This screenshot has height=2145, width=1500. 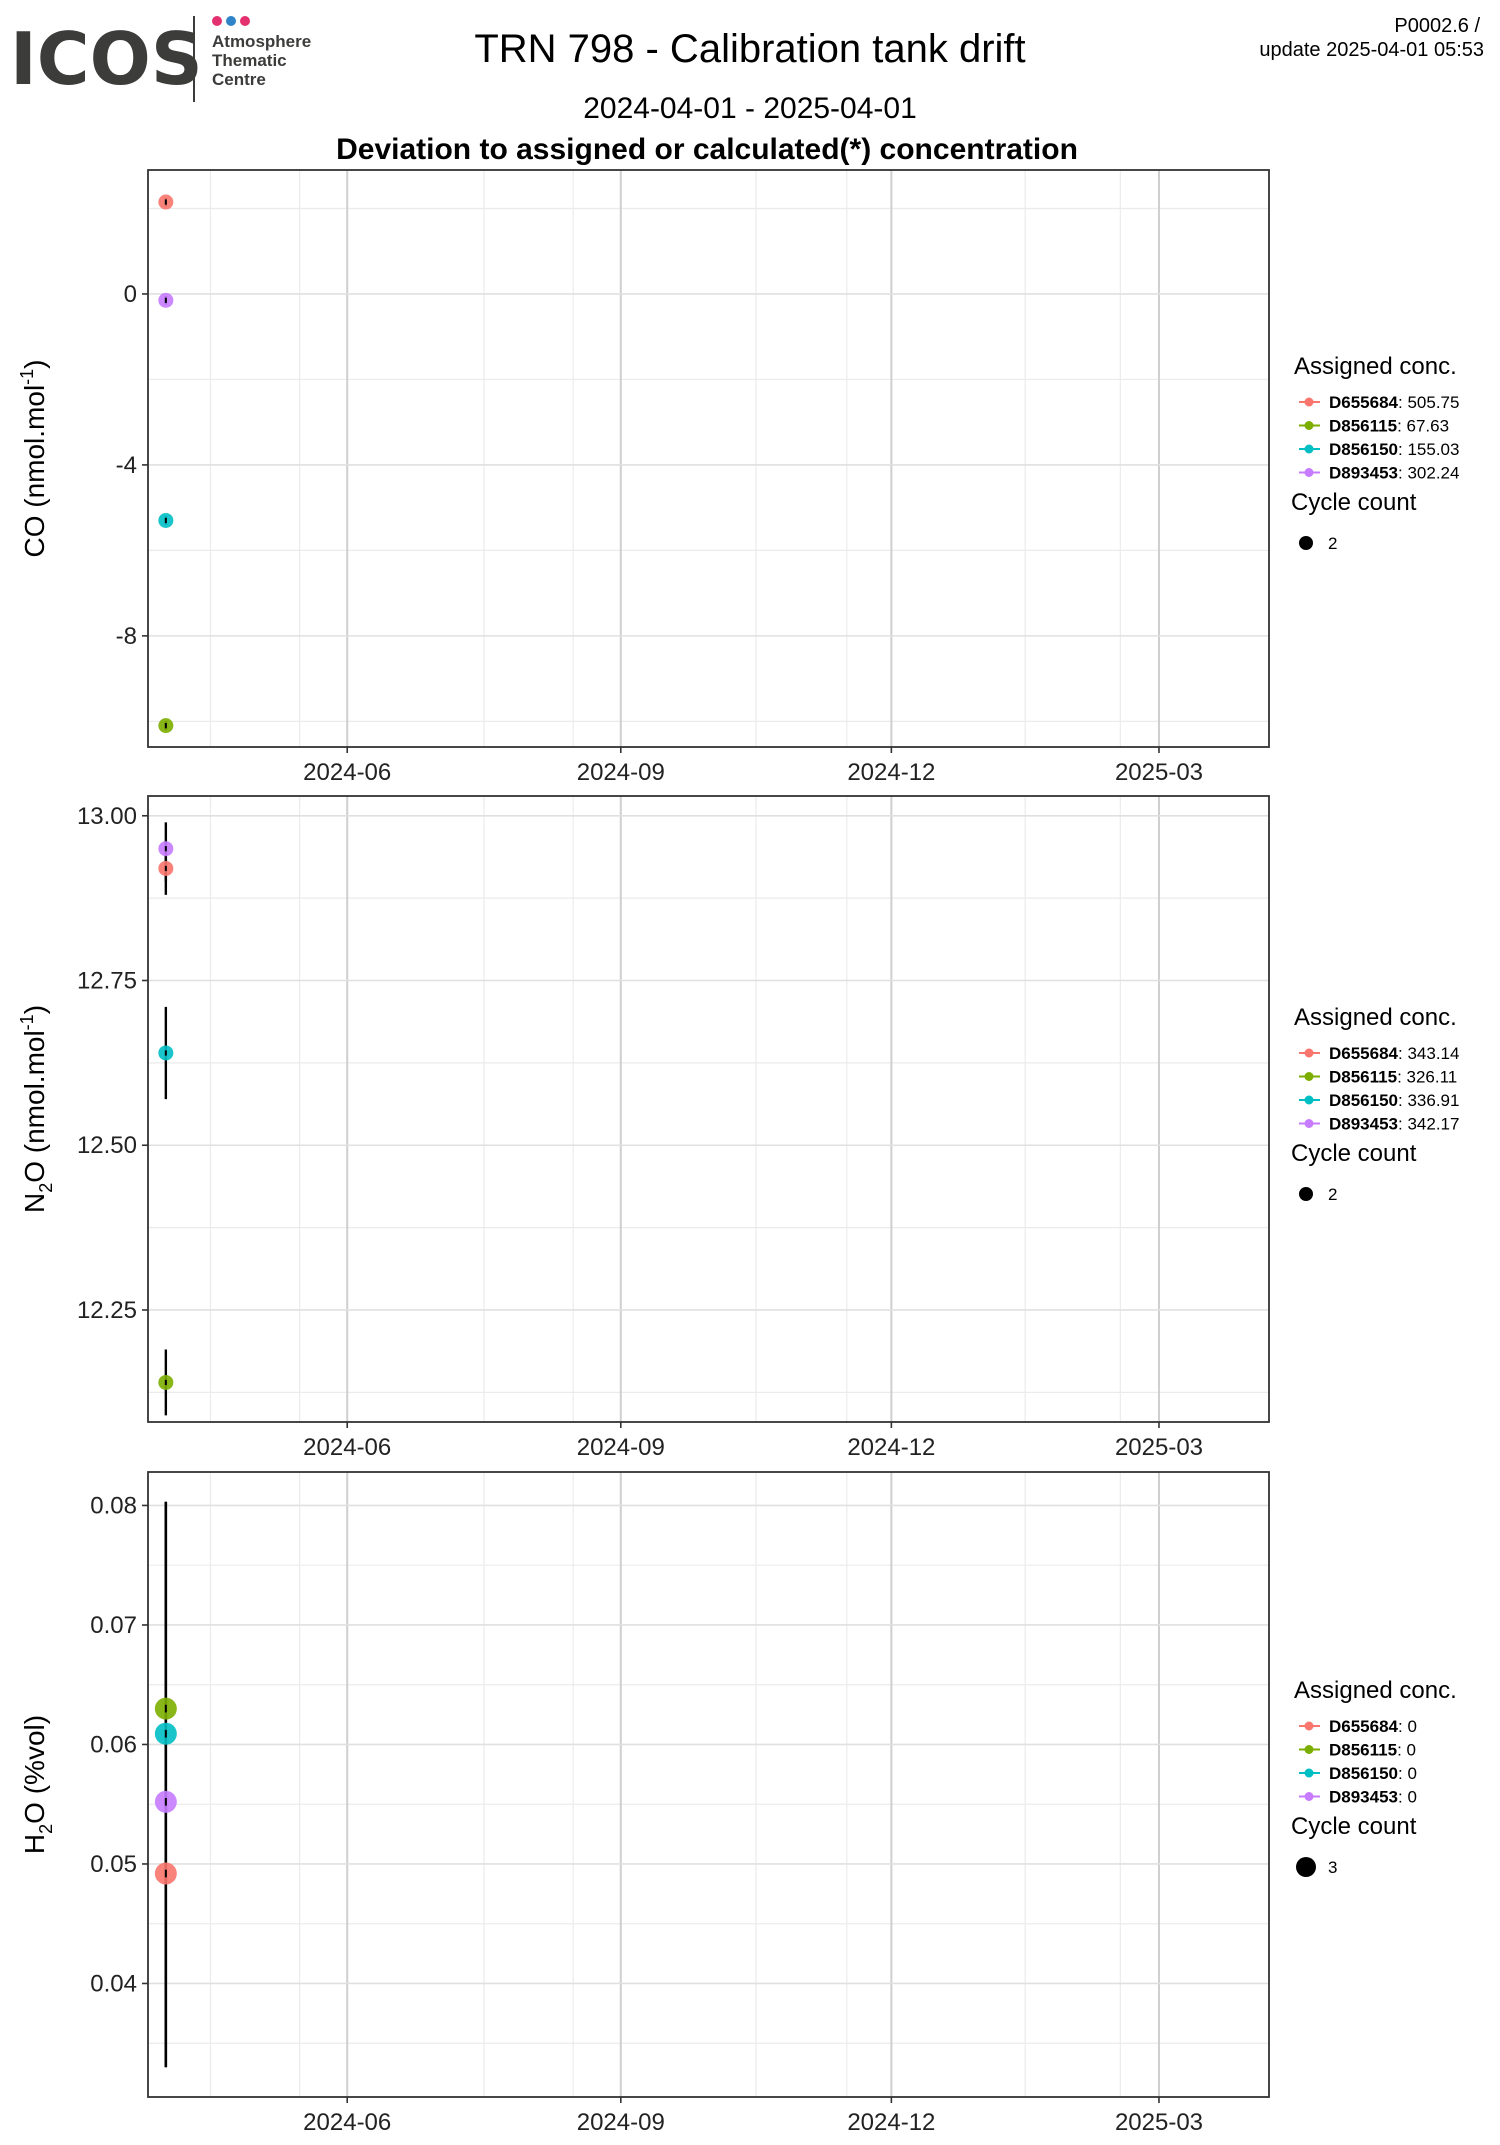 I want to click on legend-entry-D655684: D655684: 0, so click(x=1373, y=1726).